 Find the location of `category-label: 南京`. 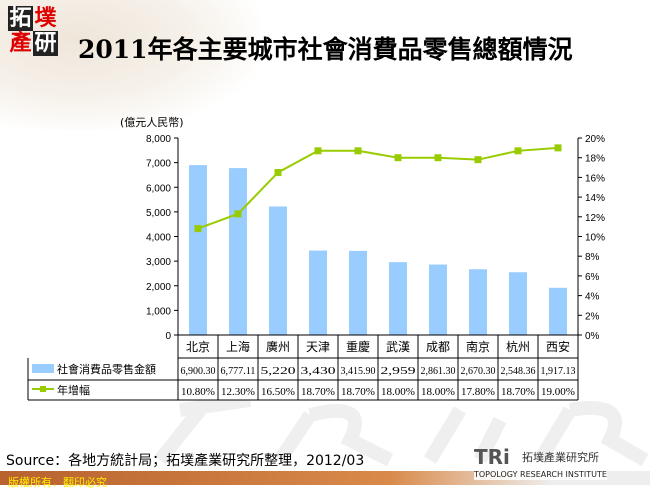

category-label: 南京 is located at coordinates (478, 346).